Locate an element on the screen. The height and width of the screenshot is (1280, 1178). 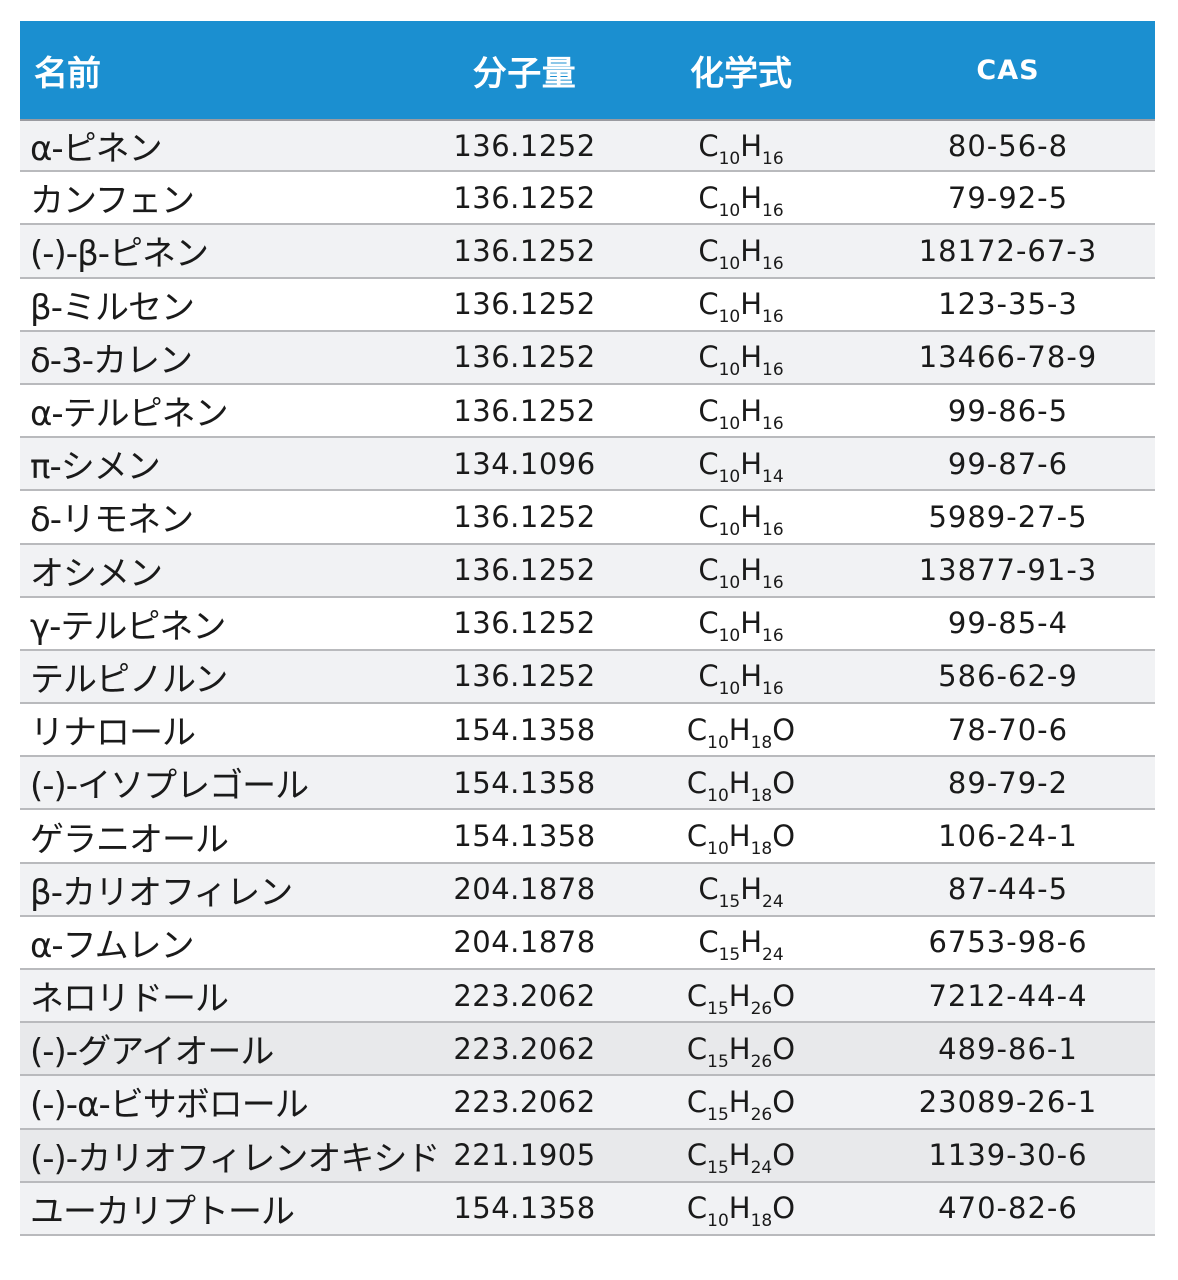
table-row: オシメン 136.1252 C10H16 13877-91-3 is located at coordinates (587, 571).